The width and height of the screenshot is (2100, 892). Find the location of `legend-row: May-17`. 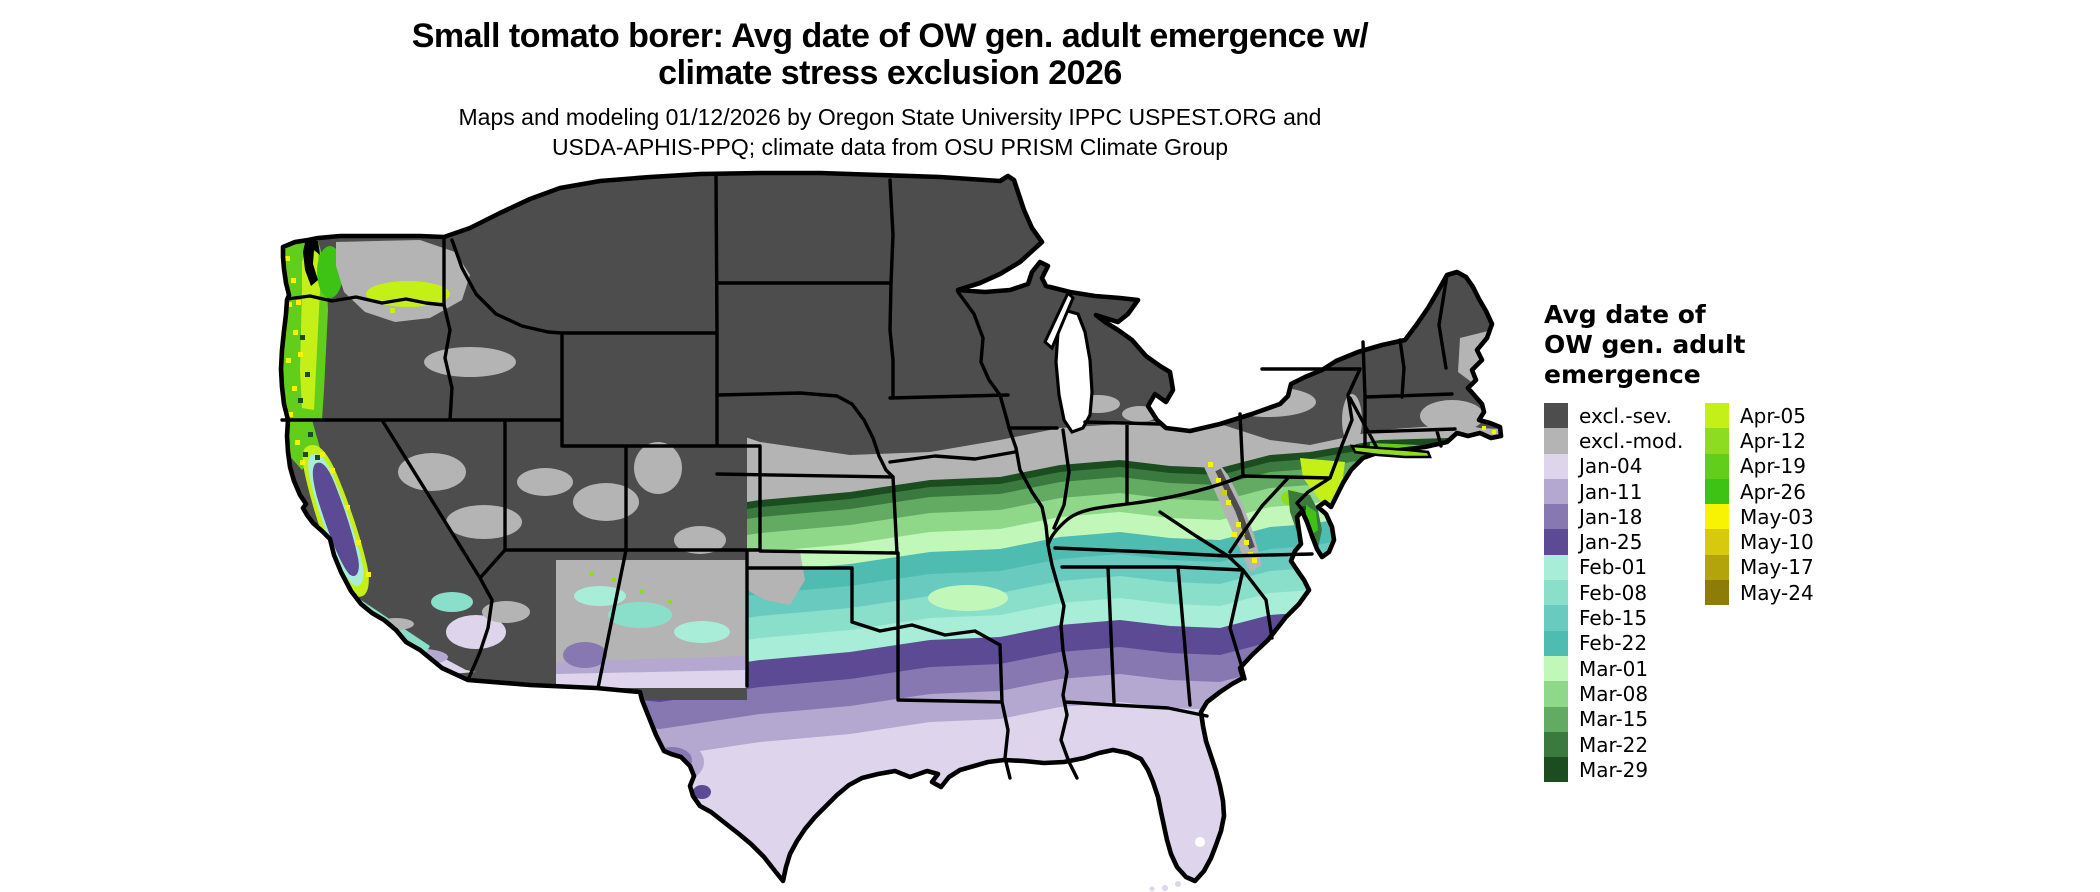

legend-row: May-17 is located at coordinates (1759, 567).